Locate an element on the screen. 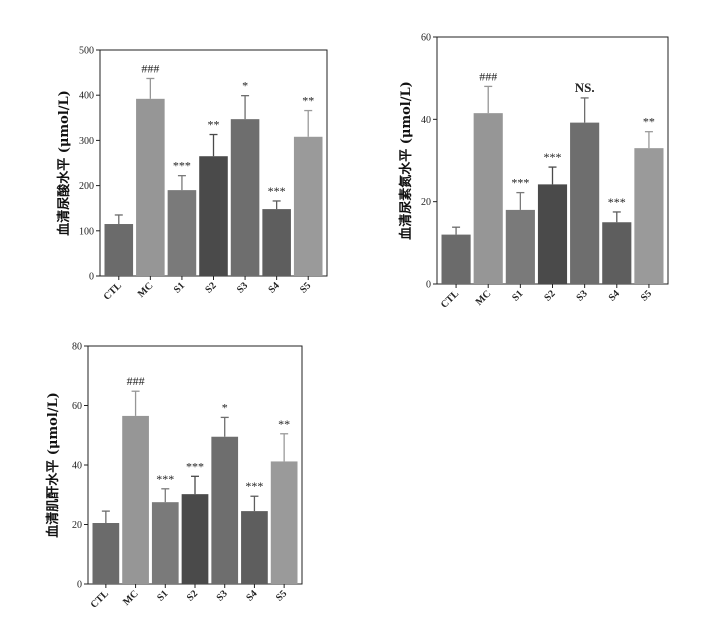 The image size is (703, 625). y-tick-label: 100 is located at coordinates (86, 231).